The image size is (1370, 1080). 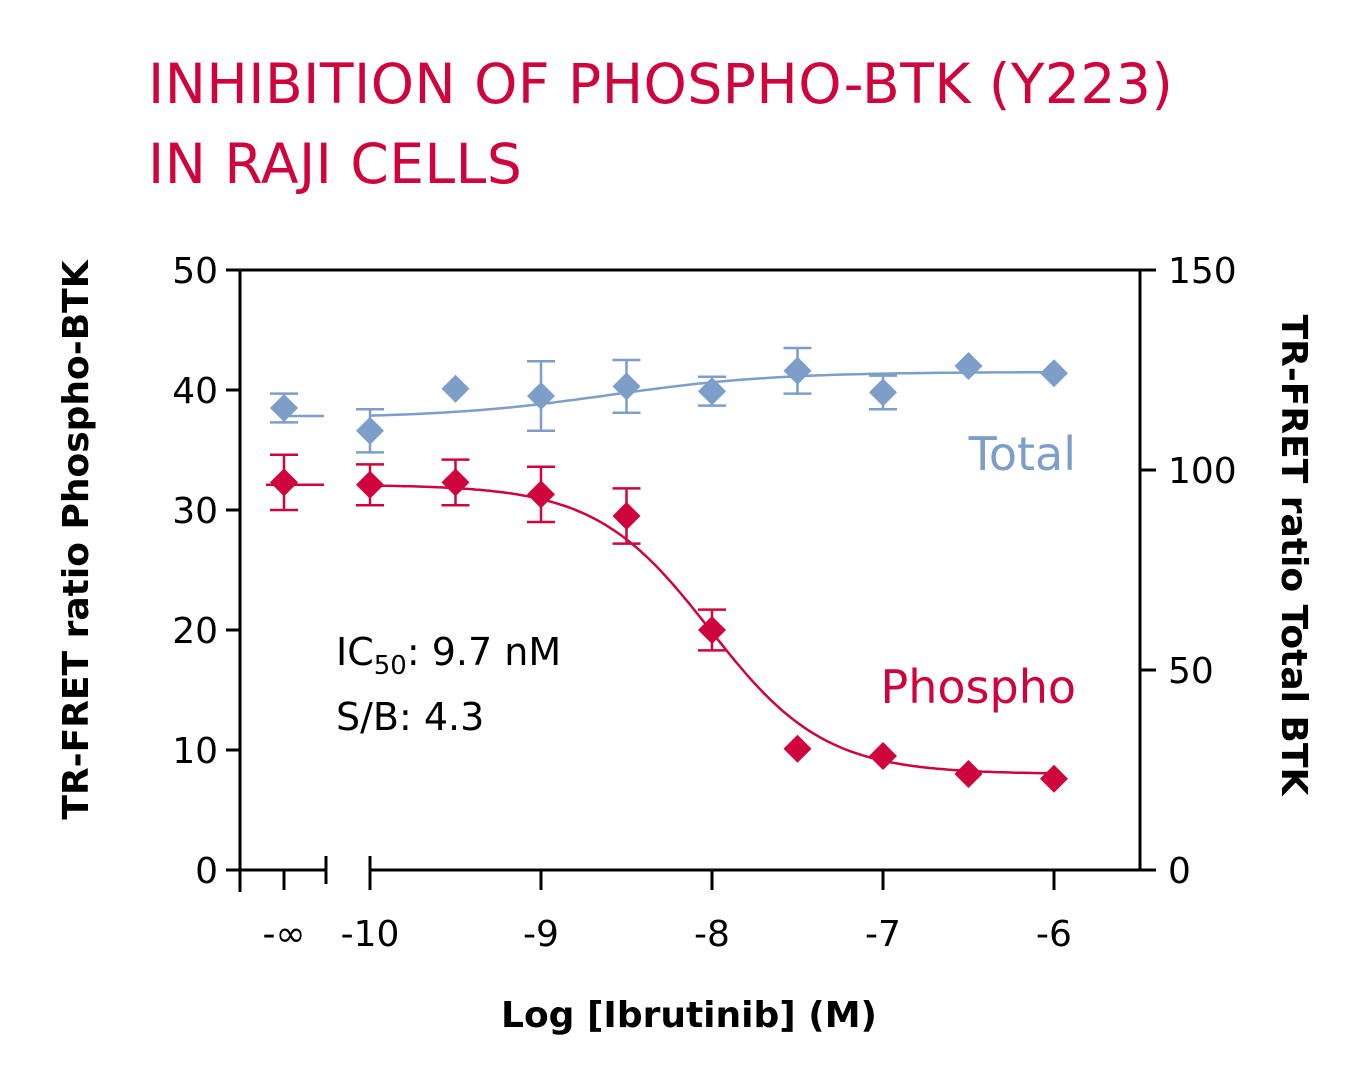 What do you see at coordinates (76, 539) in the screenshot?
I see `y-axis-left-label: TR-FRET ratio Phospho-BTK` at bounding box center [76, 539].